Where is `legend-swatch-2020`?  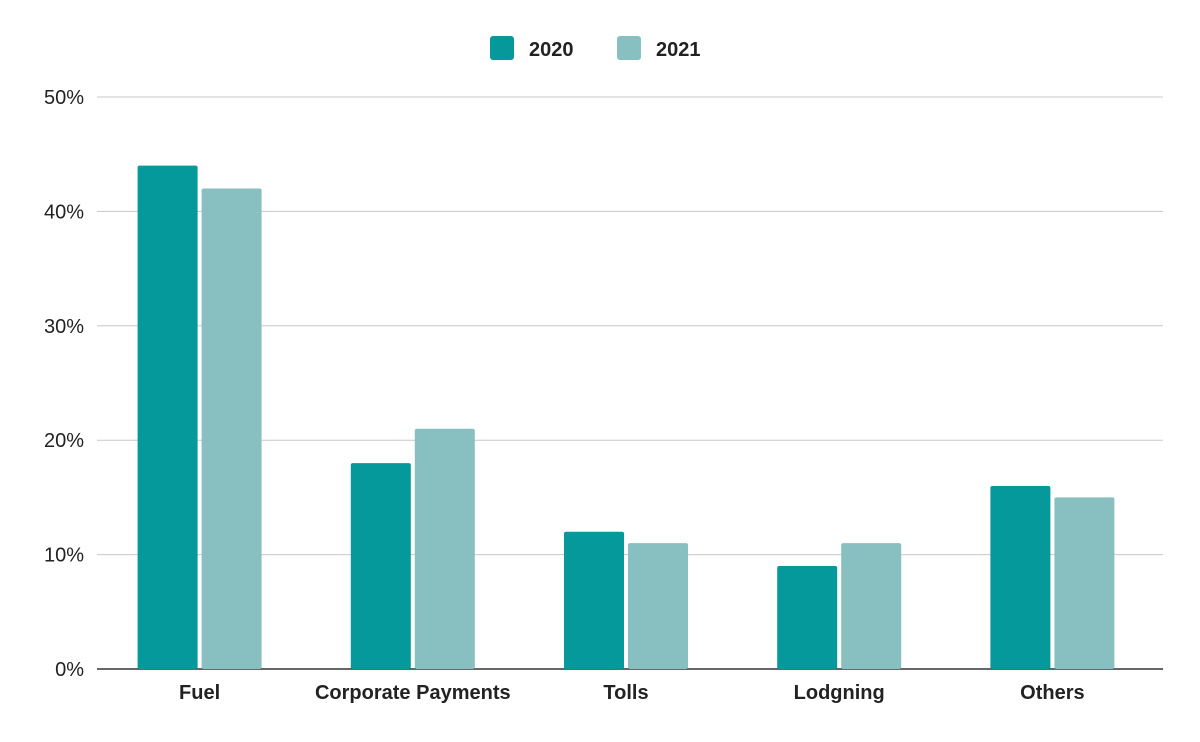 legend-swatch-2020 is located at coordinates (502, 48).